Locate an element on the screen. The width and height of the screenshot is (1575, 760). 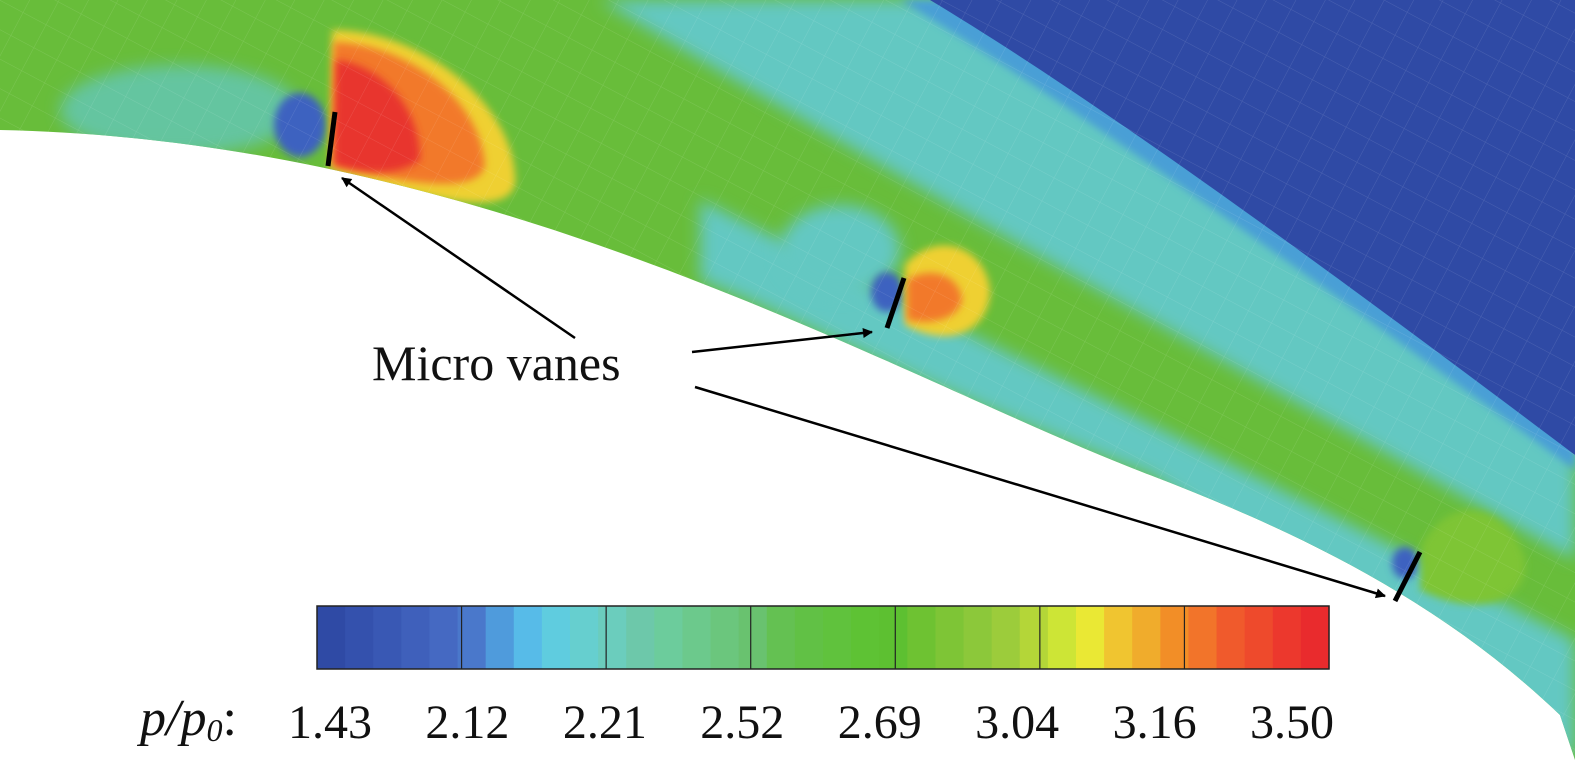
legend-tick-label: 3.50 is located at coordinates (1292, 722).